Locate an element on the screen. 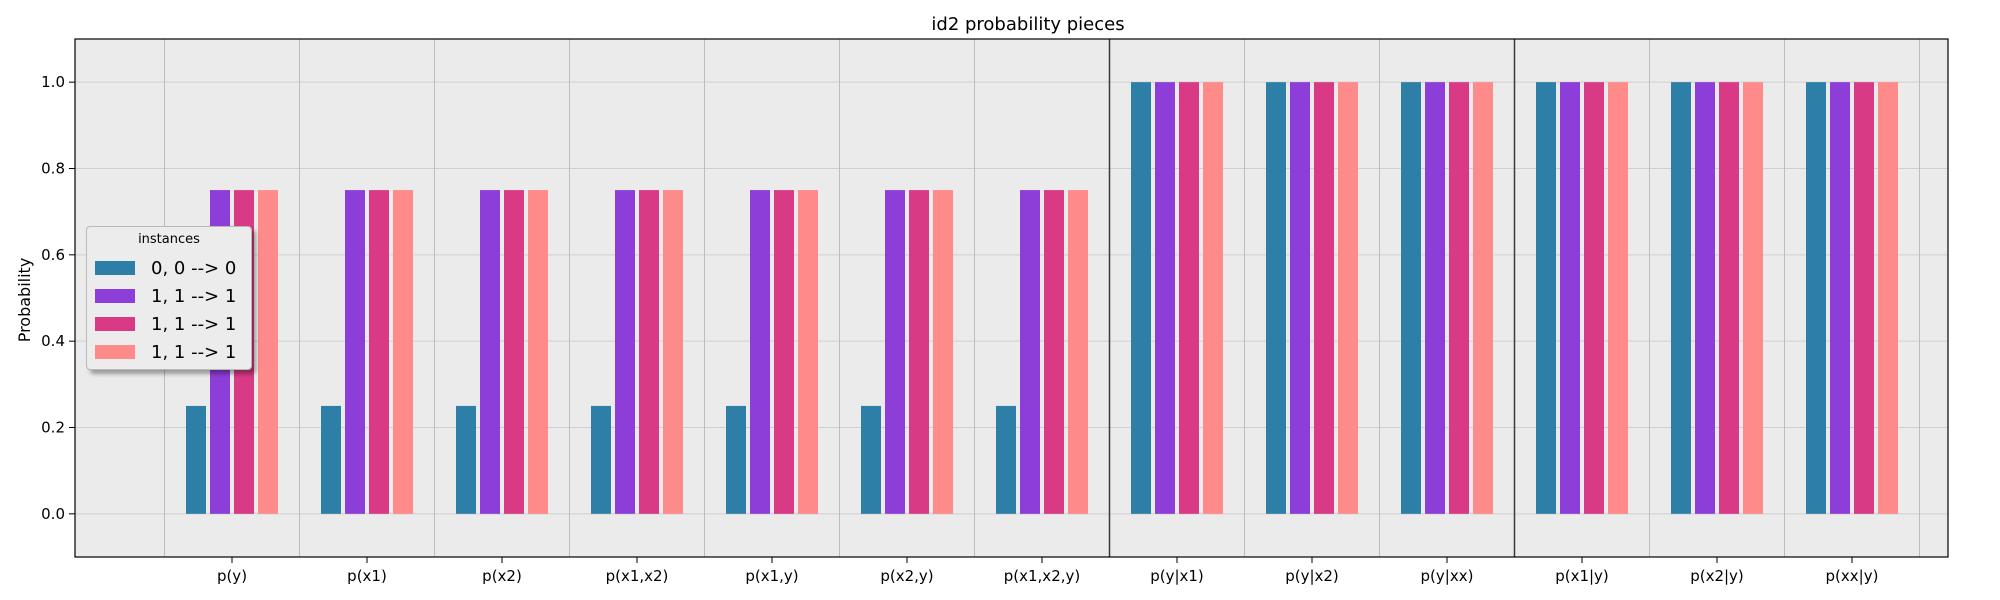 The height and width of the screenshot is (600, 2000). y-axis-label: Probability is located at coordinates (24, 300).